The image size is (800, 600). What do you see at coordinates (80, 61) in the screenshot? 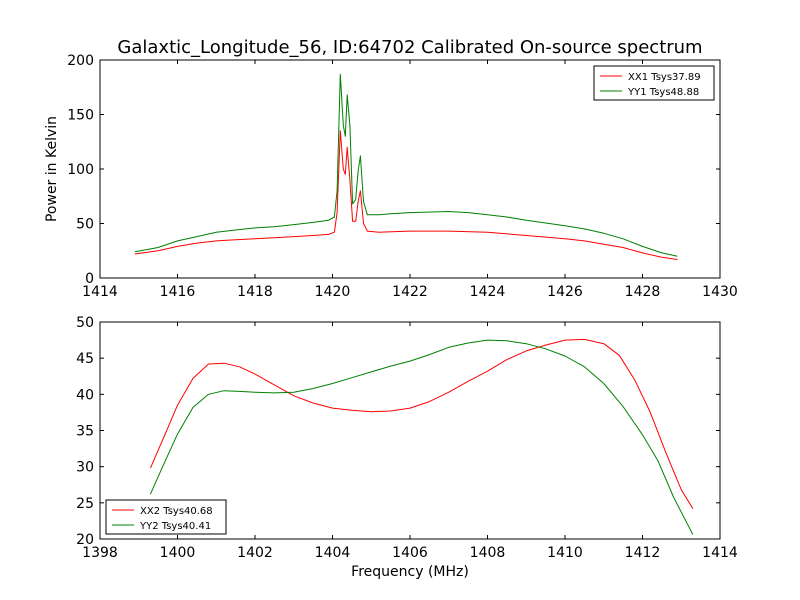
I see `y-tick-label: 200` at bounding box center [80, 61].